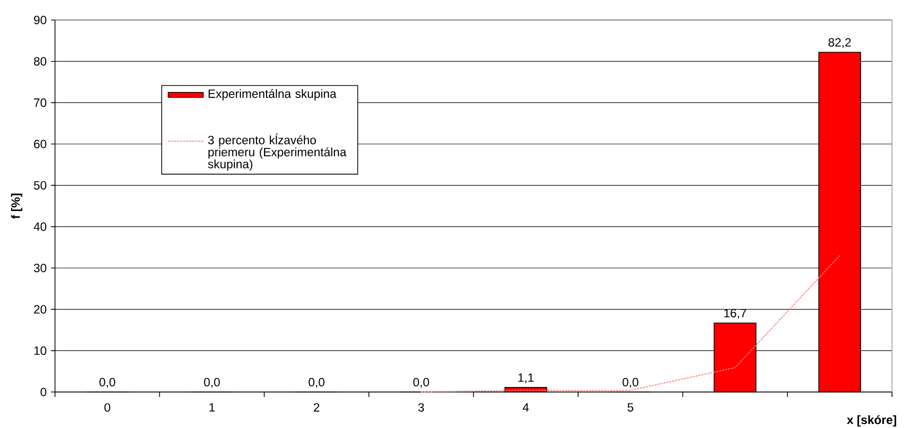  I want to click on x-tick-label: 1, so click(212, 407).